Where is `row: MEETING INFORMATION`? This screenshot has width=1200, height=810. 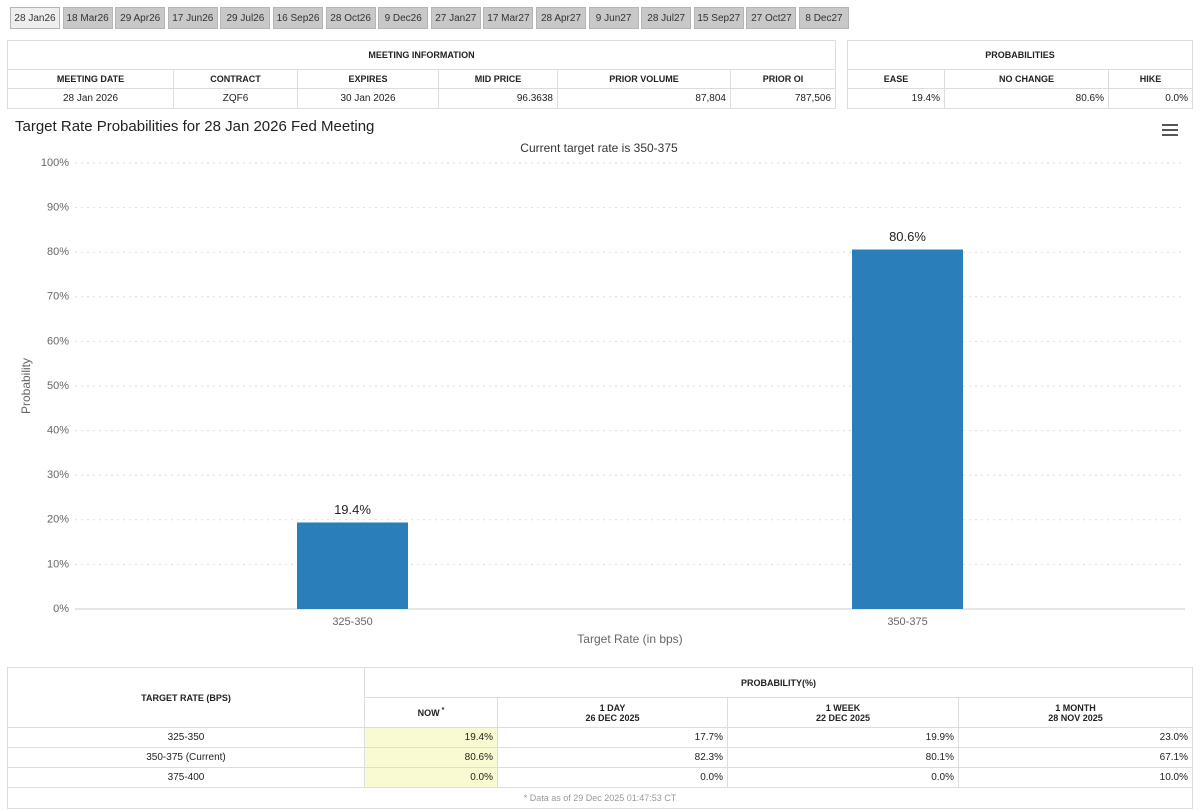 row: MEETING INFORMATION is located at coordinates (421, 55).